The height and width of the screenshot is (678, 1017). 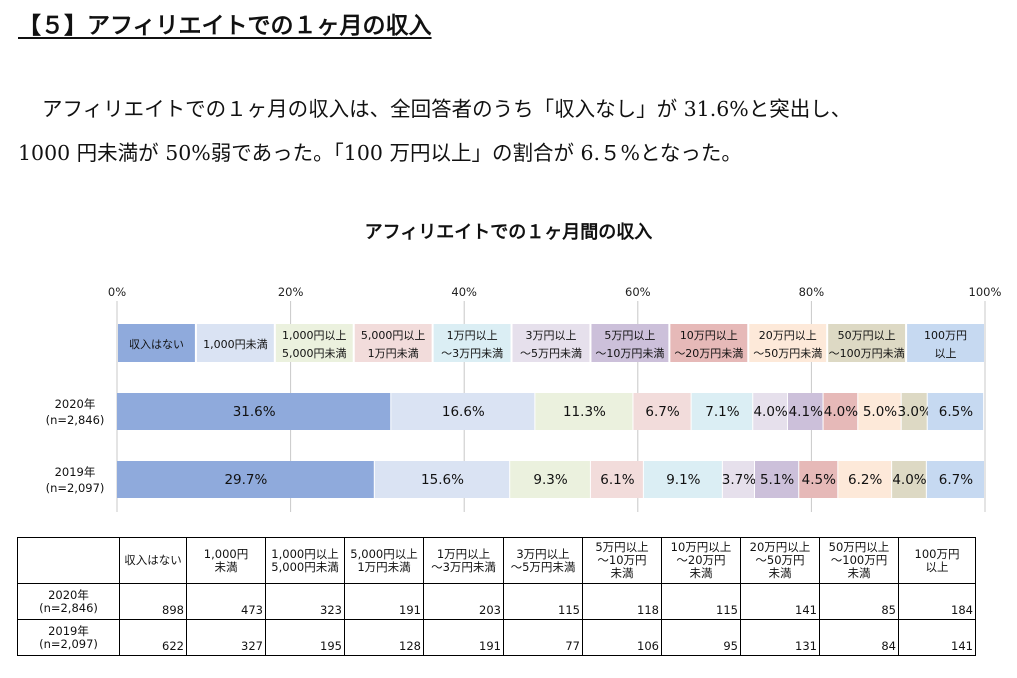 I want to click on data-label: 15.6%, so click(x=442, y=480).